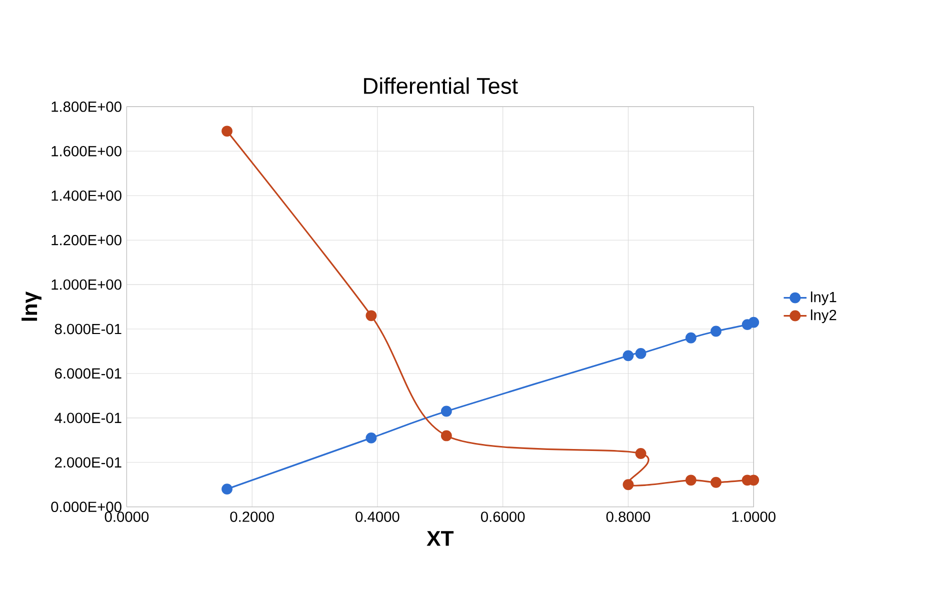 The image size is (927, 600). What do you see at coordinates (502, 516) in the screenshot?
I see `x-tick-label: 0.6000` at bounding box center [502, 516].